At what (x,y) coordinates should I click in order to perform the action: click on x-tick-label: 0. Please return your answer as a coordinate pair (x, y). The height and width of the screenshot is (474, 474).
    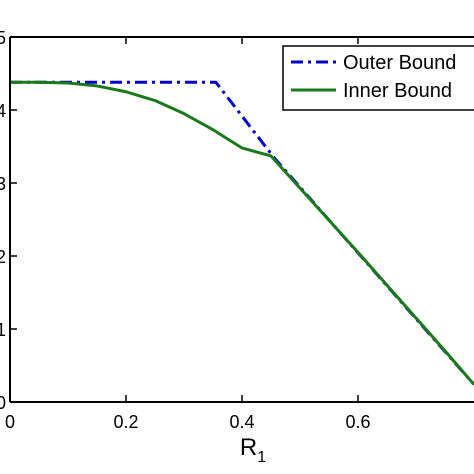
    Looking at the image, I should click on (10, 422).